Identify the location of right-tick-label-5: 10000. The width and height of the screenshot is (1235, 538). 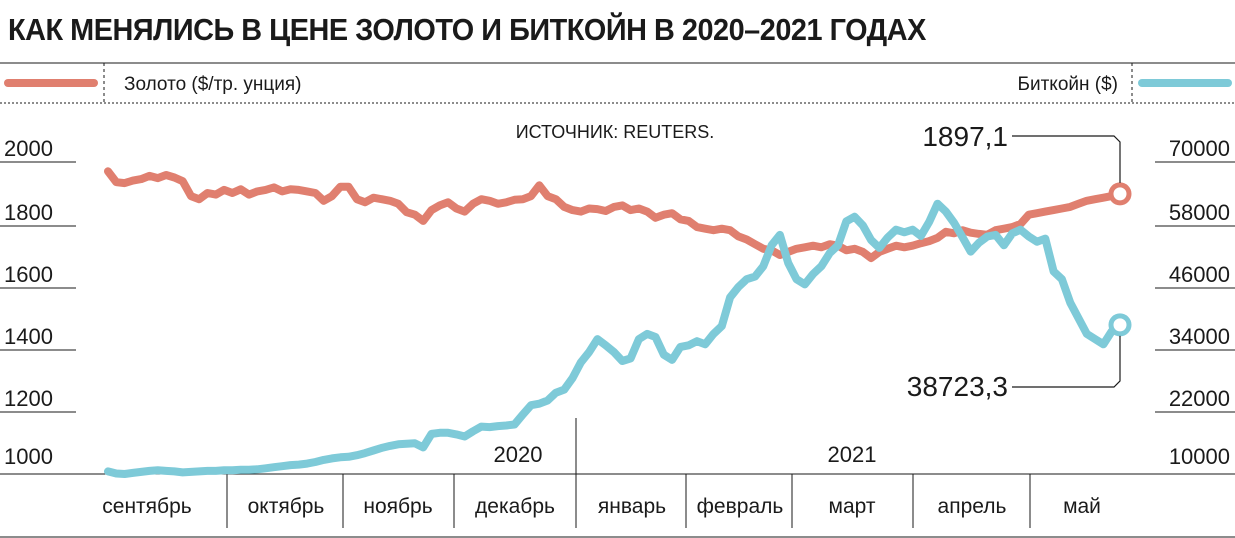
(1199, 456).